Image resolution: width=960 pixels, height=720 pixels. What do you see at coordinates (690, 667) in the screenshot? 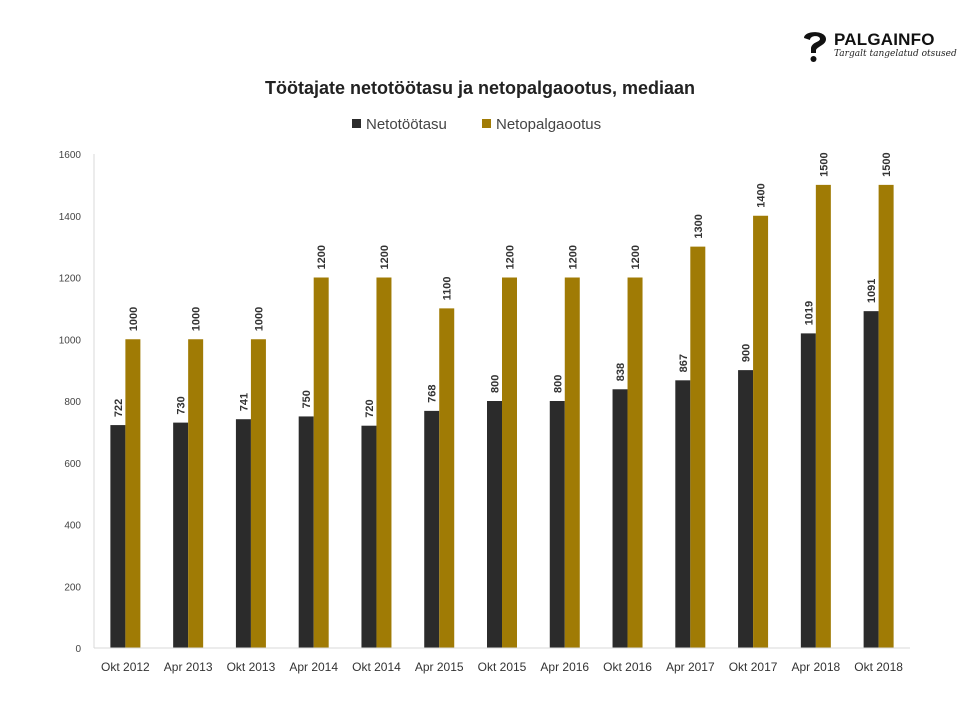
I see `x-tick-label: Apr 2017` at bounding box center [690, 667].